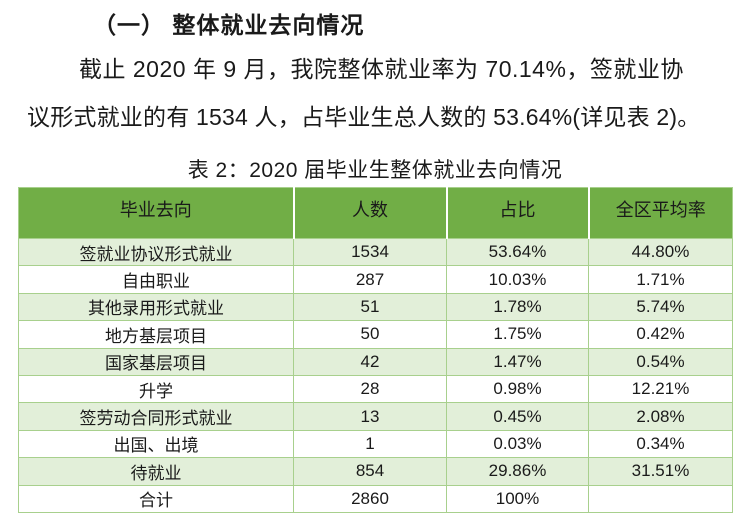  I want to click on table-cell: 签就业协议形式就业, so click(156, 252).